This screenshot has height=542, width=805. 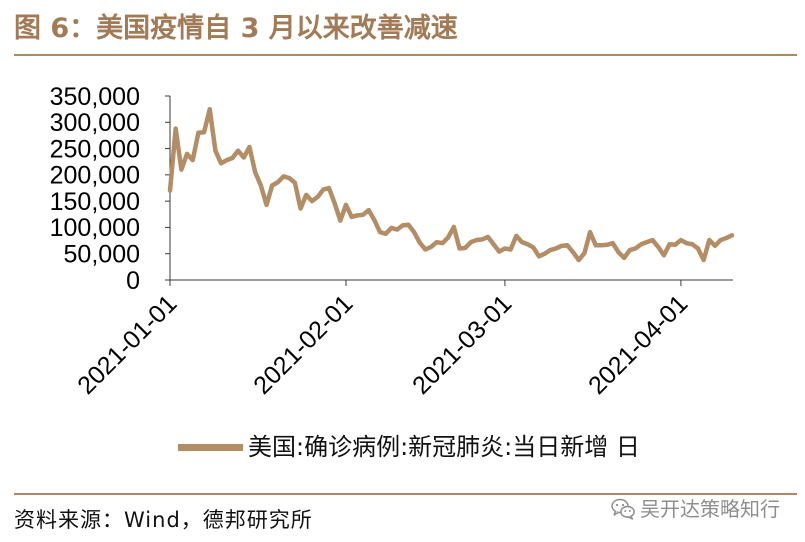 What do you see at coordinates (163, 520) in the screenshot?
I see `source-note: 资料来源：Wind，德邦研究所` at bounding box center [163, 520].